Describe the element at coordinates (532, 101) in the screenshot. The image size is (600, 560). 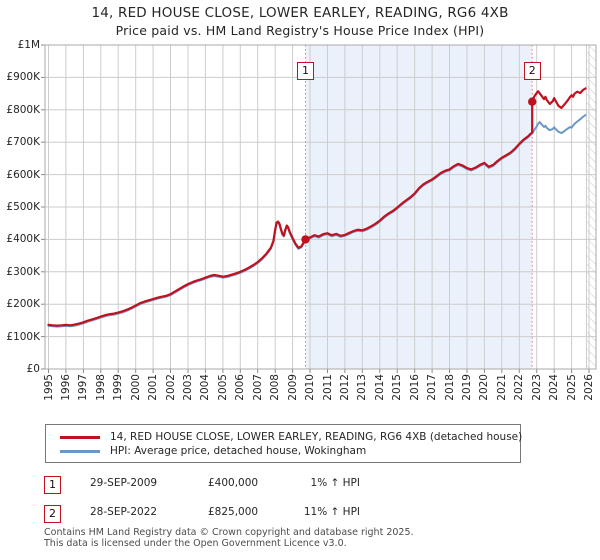
I see `sale-2-dot` at that location.